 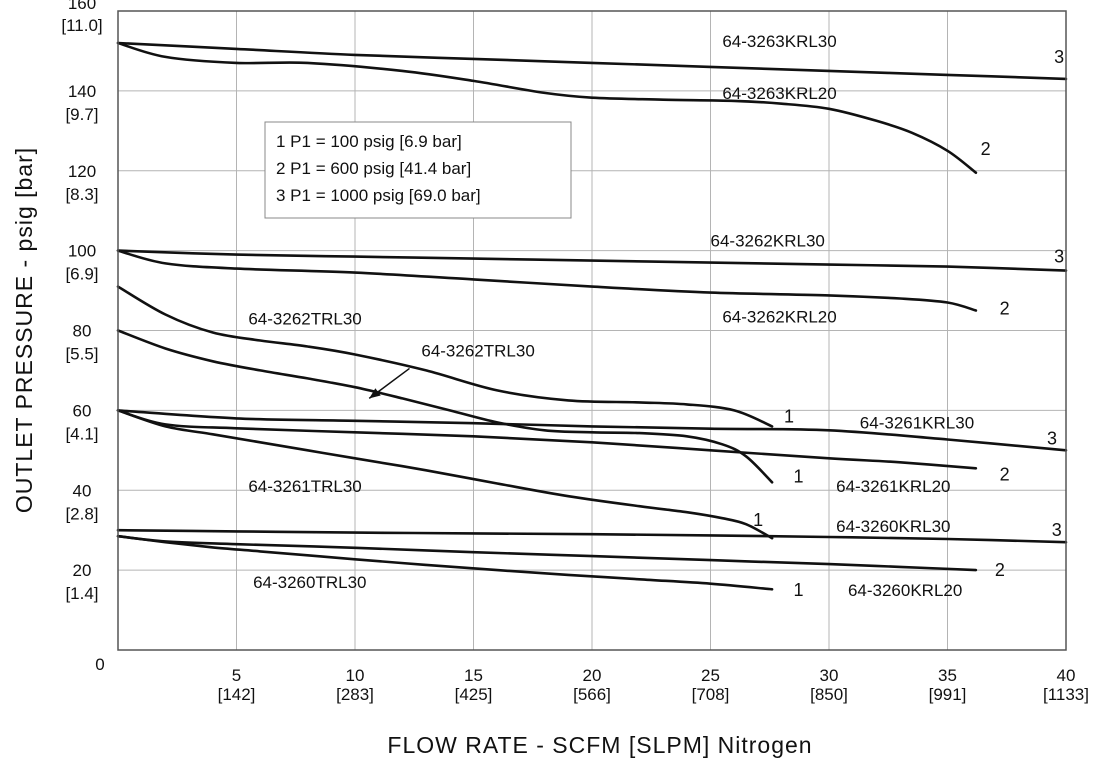 What do you see at coordinates (82, 171) in the screenshot?
I see `y-tick-label: 120` at bounding box center [82, 171].